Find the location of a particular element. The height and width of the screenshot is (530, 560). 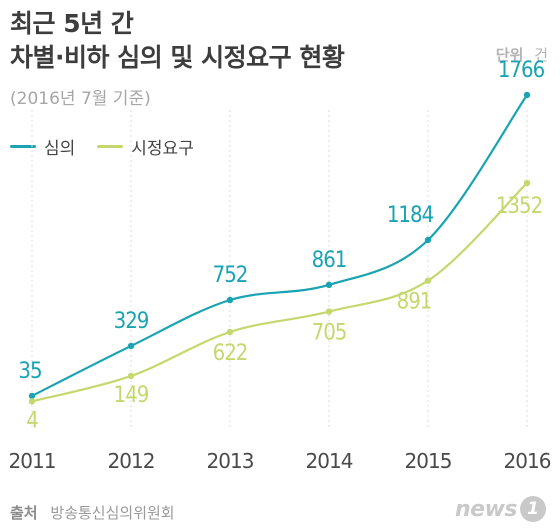

data-point-correction-2014 is located at coordinates (329, 311).